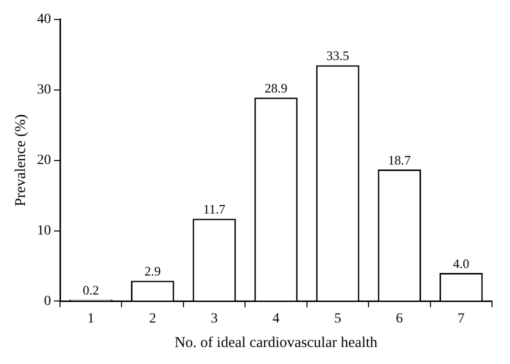 The height and width of the screenshot is (364, 510). Describe the element at coordinates (20, 160) in the screenshot. I see `y-axis-title: Prevalence (%)` at that location.